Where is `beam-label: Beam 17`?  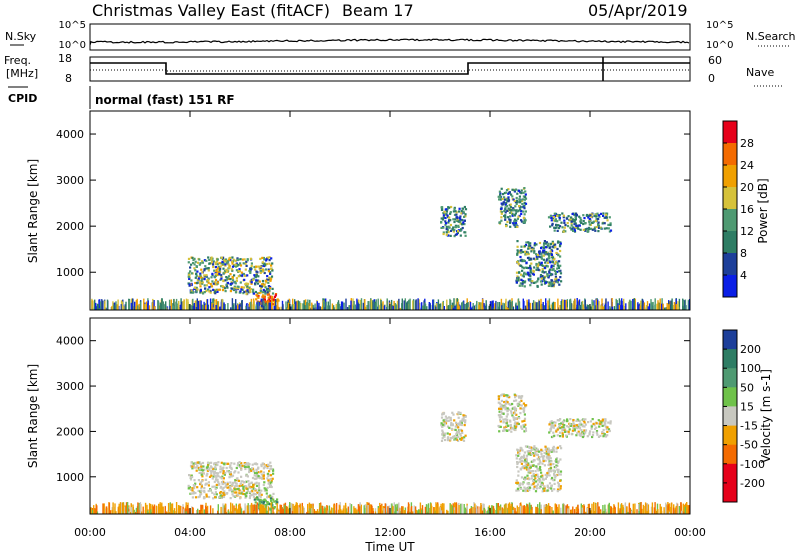
beam-label: Beam 17 is located at coordinates (378, 10).